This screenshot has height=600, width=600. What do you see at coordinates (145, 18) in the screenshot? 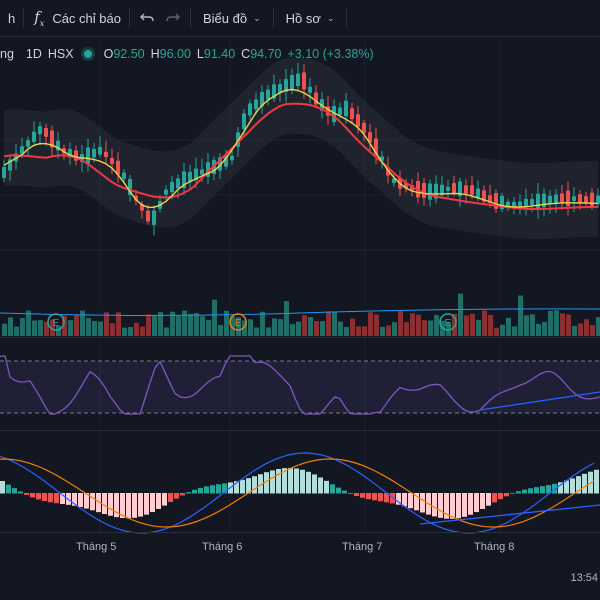
I see `undo-button` at bounding box center [145, 18].